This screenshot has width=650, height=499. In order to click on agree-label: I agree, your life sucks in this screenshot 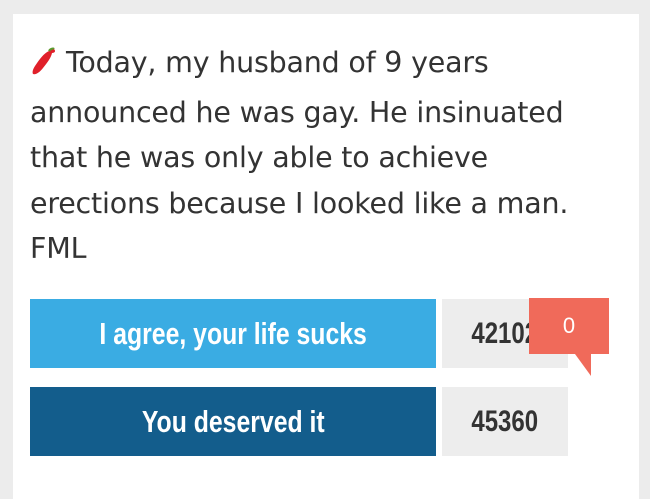, I will do `click(233, 333)`.